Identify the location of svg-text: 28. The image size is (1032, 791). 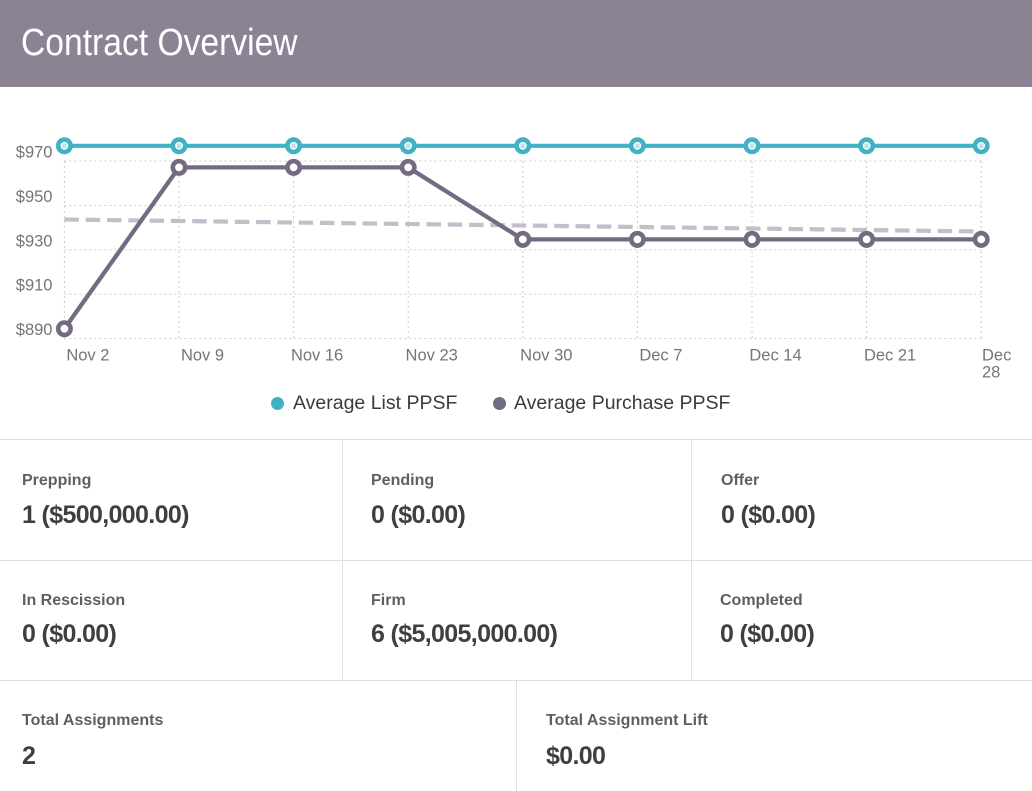
(991, 373).